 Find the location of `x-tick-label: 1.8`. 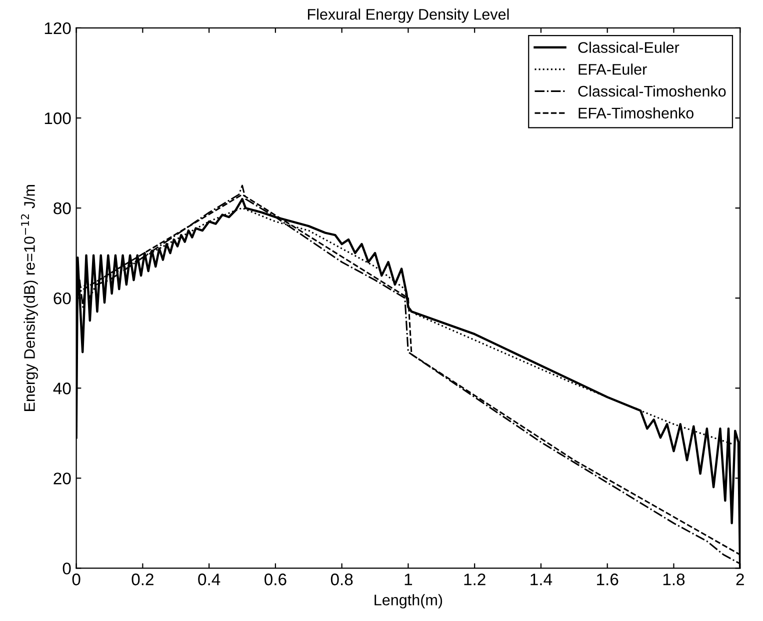

x-tick-label: 1.8 is located at coordinates (674, 580).